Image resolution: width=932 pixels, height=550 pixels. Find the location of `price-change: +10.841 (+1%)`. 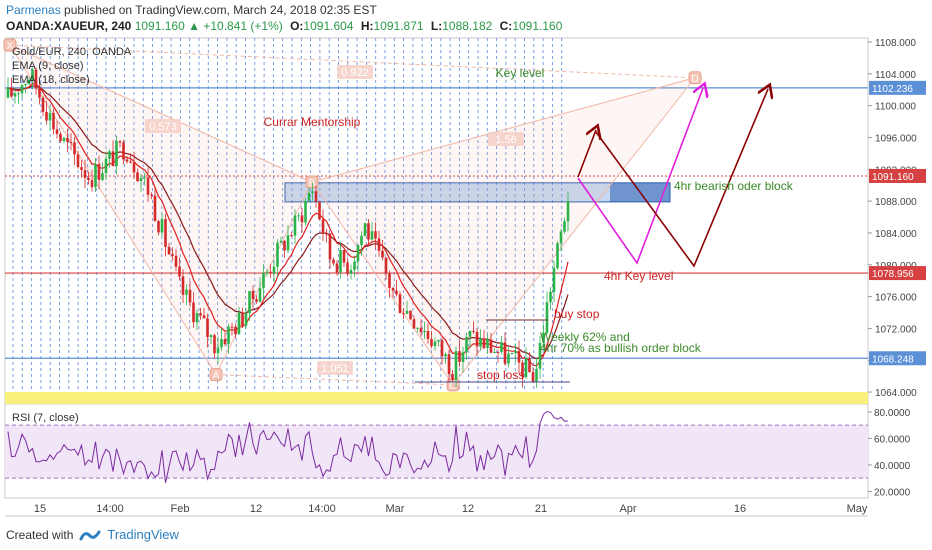

price-change: +10.841 (+1%) is located at coordinates (243, 26).